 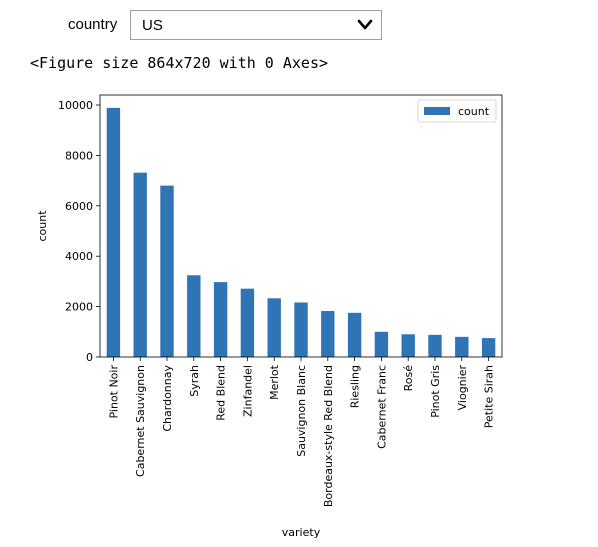 I want to click on x-tick-label-11: Rosé, so click(x=408, y=378).